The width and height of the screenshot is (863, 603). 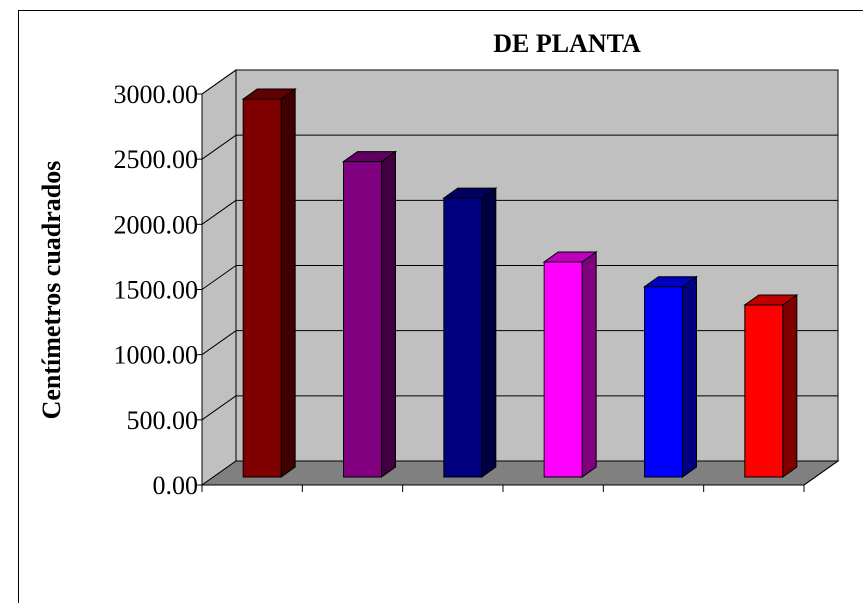 What do you see at coordinates (51, 290) in the screenshot?
I see `y-axis-label: Centímetros cuadrados` at bounding box center [51, 290].